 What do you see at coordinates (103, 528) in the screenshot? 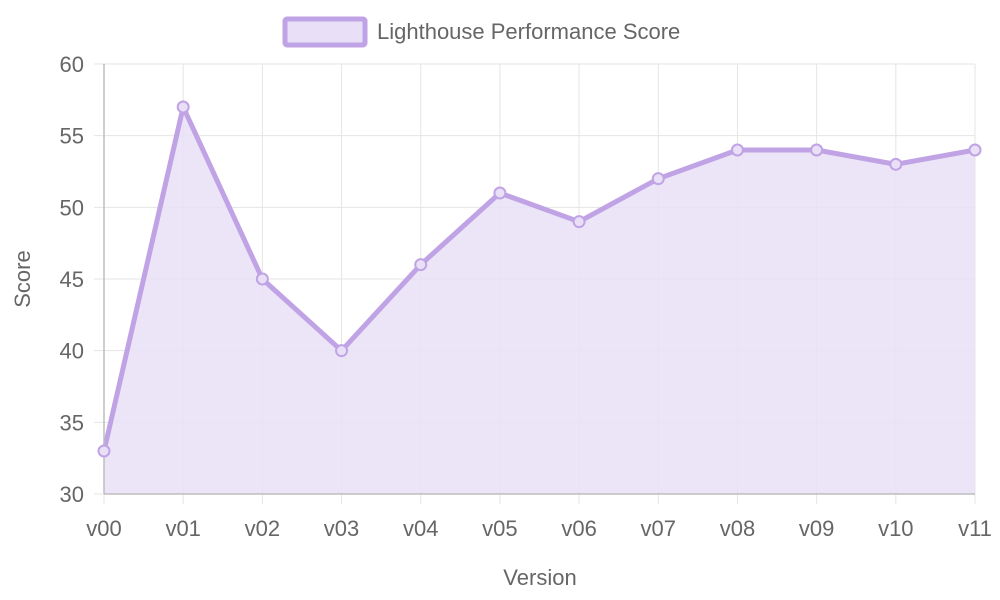
I see `x-tick-label: v00` at bounding box center [103, 528].